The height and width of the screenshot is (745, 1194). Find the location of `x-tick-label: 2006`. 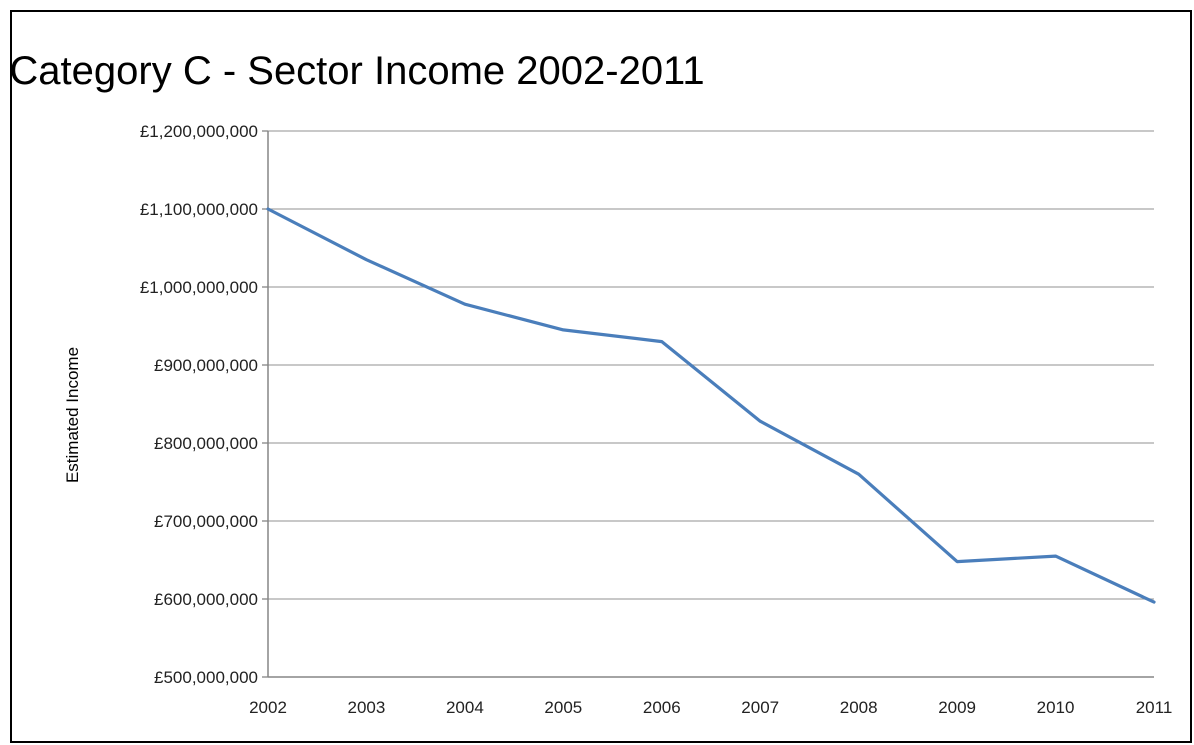

x-tick-label: 2006 is located at coordinates (662, 707).